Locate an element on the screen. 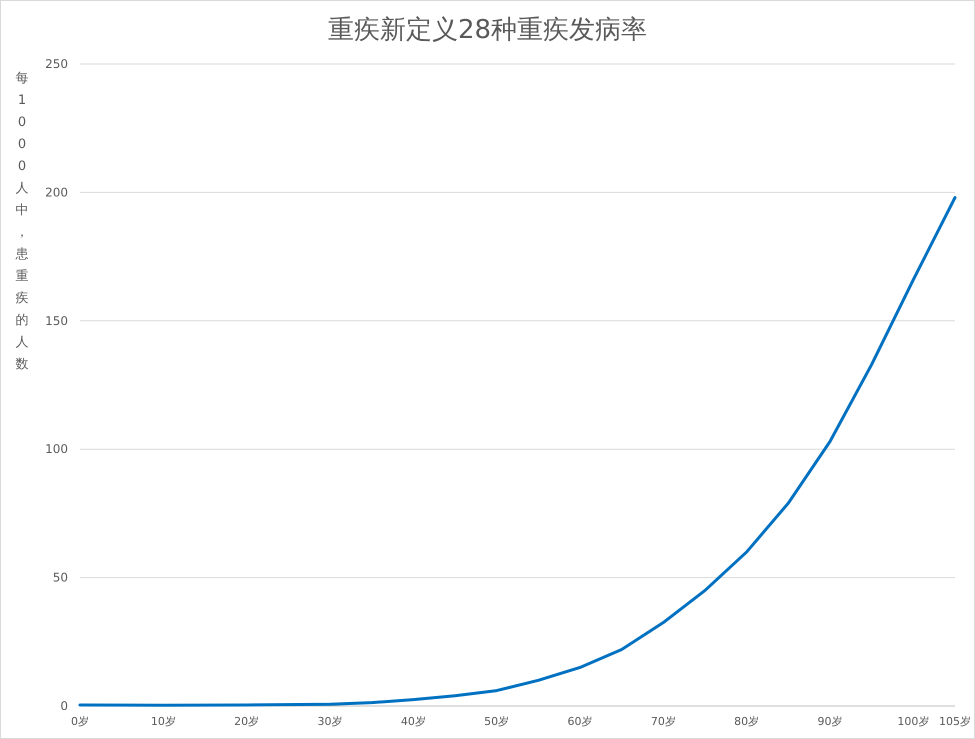 This screenshot has width=975, height=739. x-tick-label: 20岁 is located at coordinates (247, 721).